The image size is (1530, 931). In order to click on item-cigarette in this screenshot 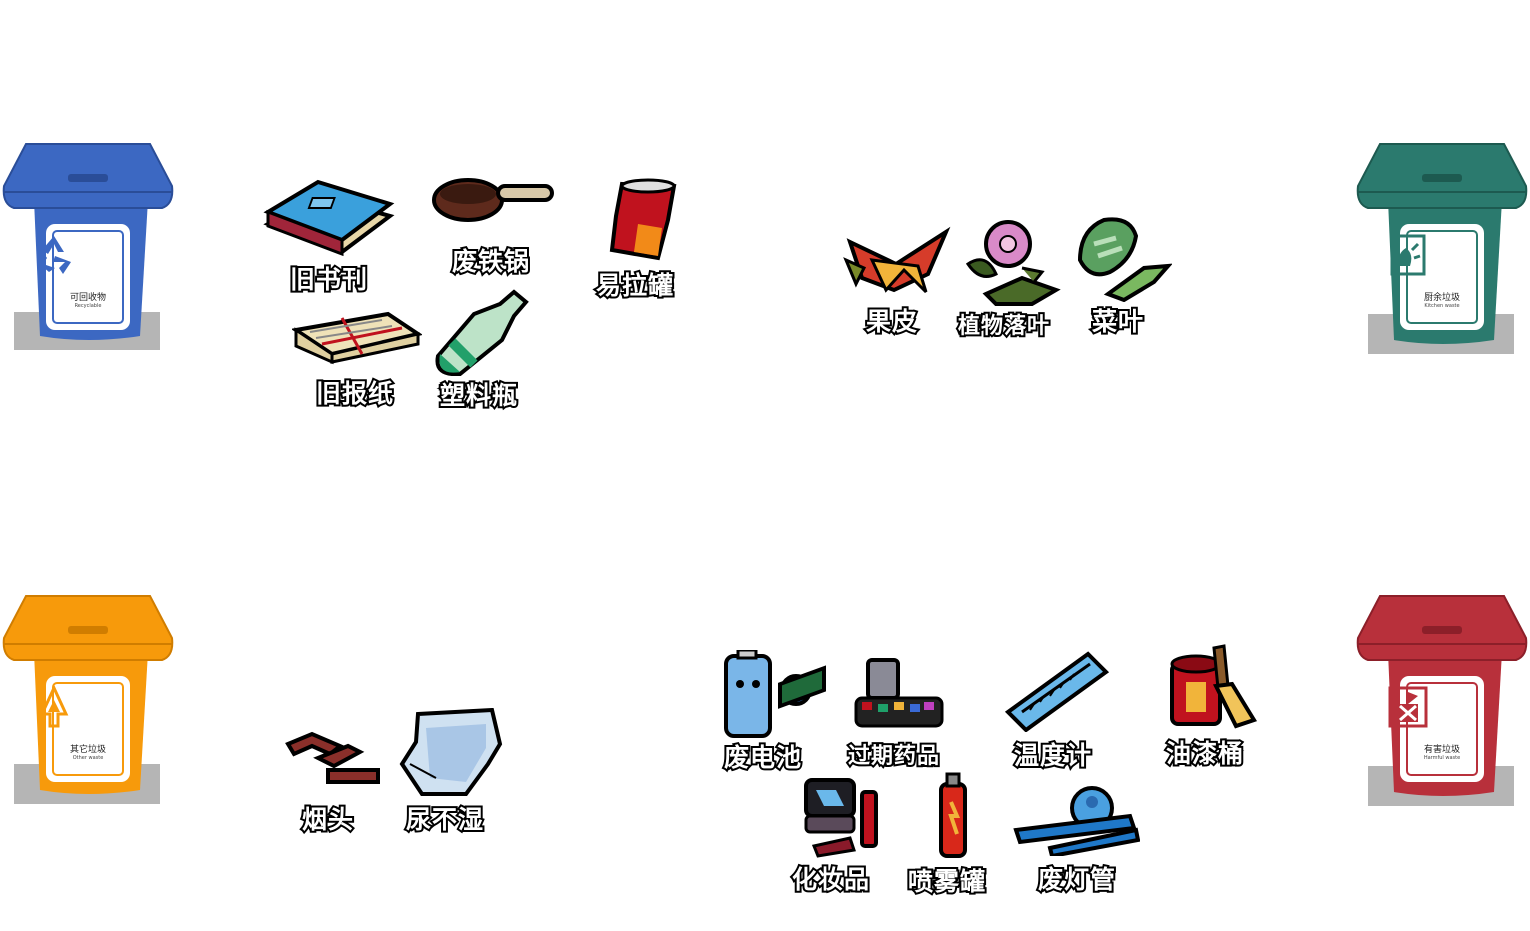, I will do `click(332, 757)`.